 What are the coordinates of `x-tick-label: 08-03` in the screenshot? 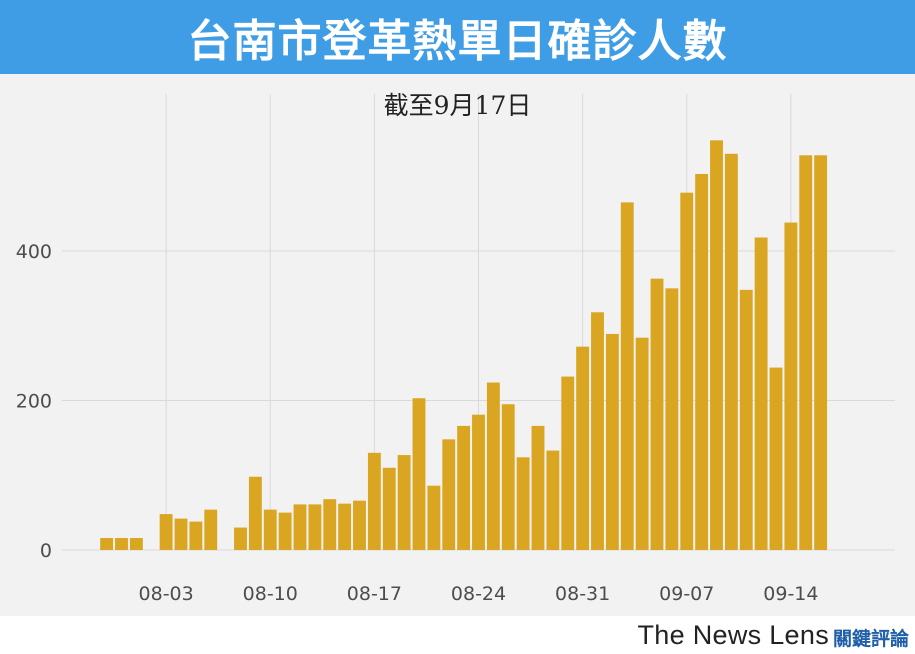 It's located at (166, 594).